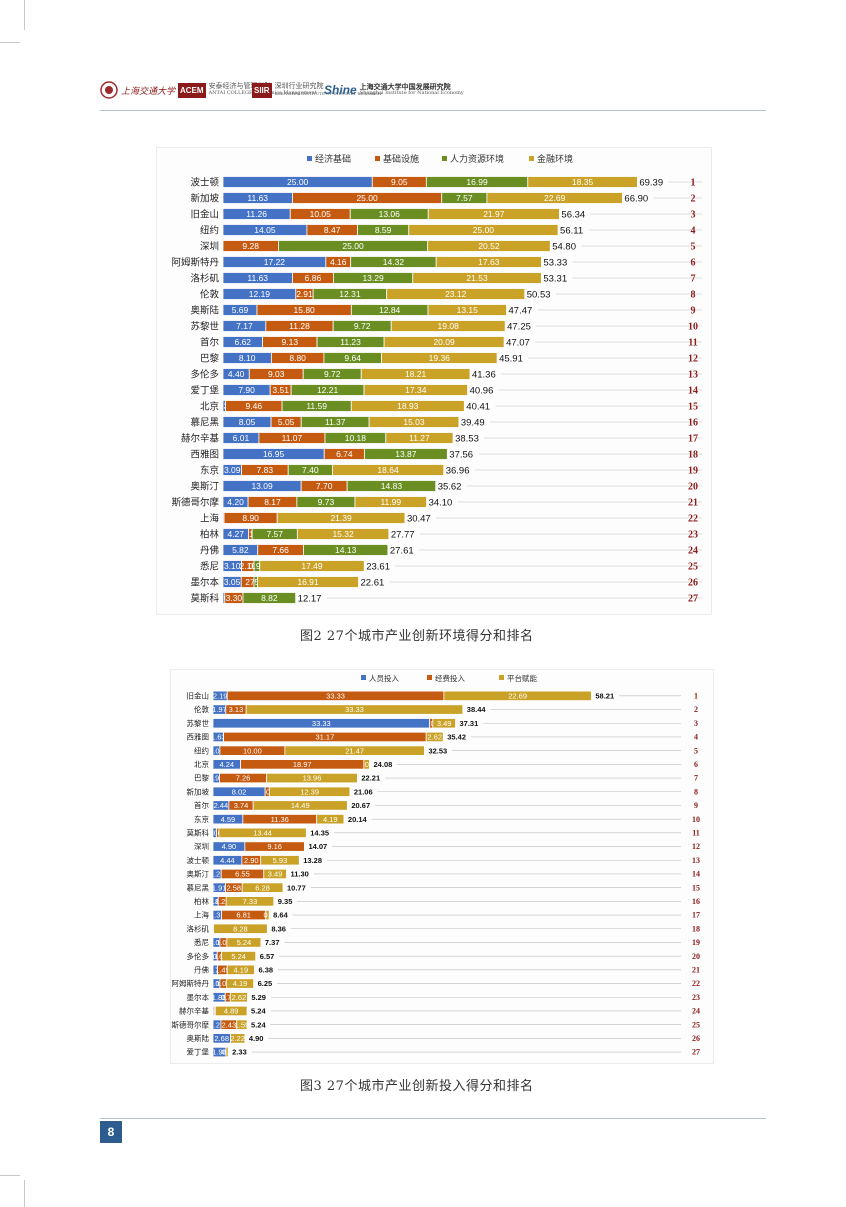 The image size is (846, 1207). I want to click on rank-label: 10, so click(696, 819).